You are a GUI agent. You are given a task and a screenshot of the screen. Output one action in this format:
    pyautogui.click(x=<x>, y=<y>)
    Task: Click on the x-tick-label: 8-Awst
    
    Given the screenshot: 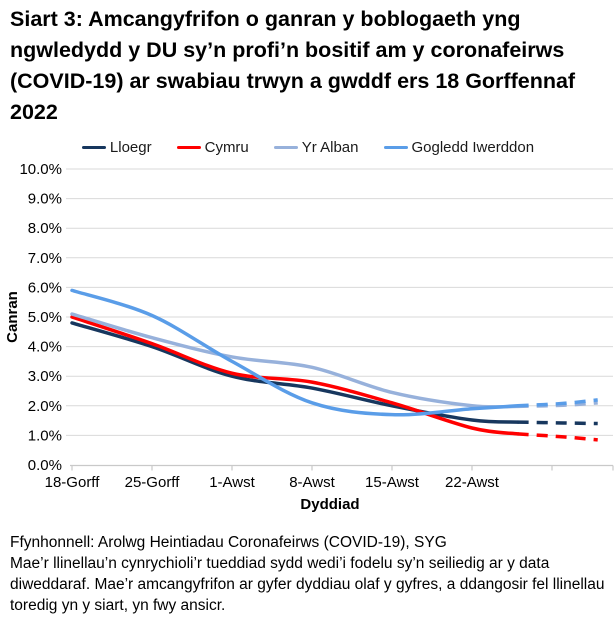 What is the action you would take?
    pyautogui.click(x=312, y=482)
    